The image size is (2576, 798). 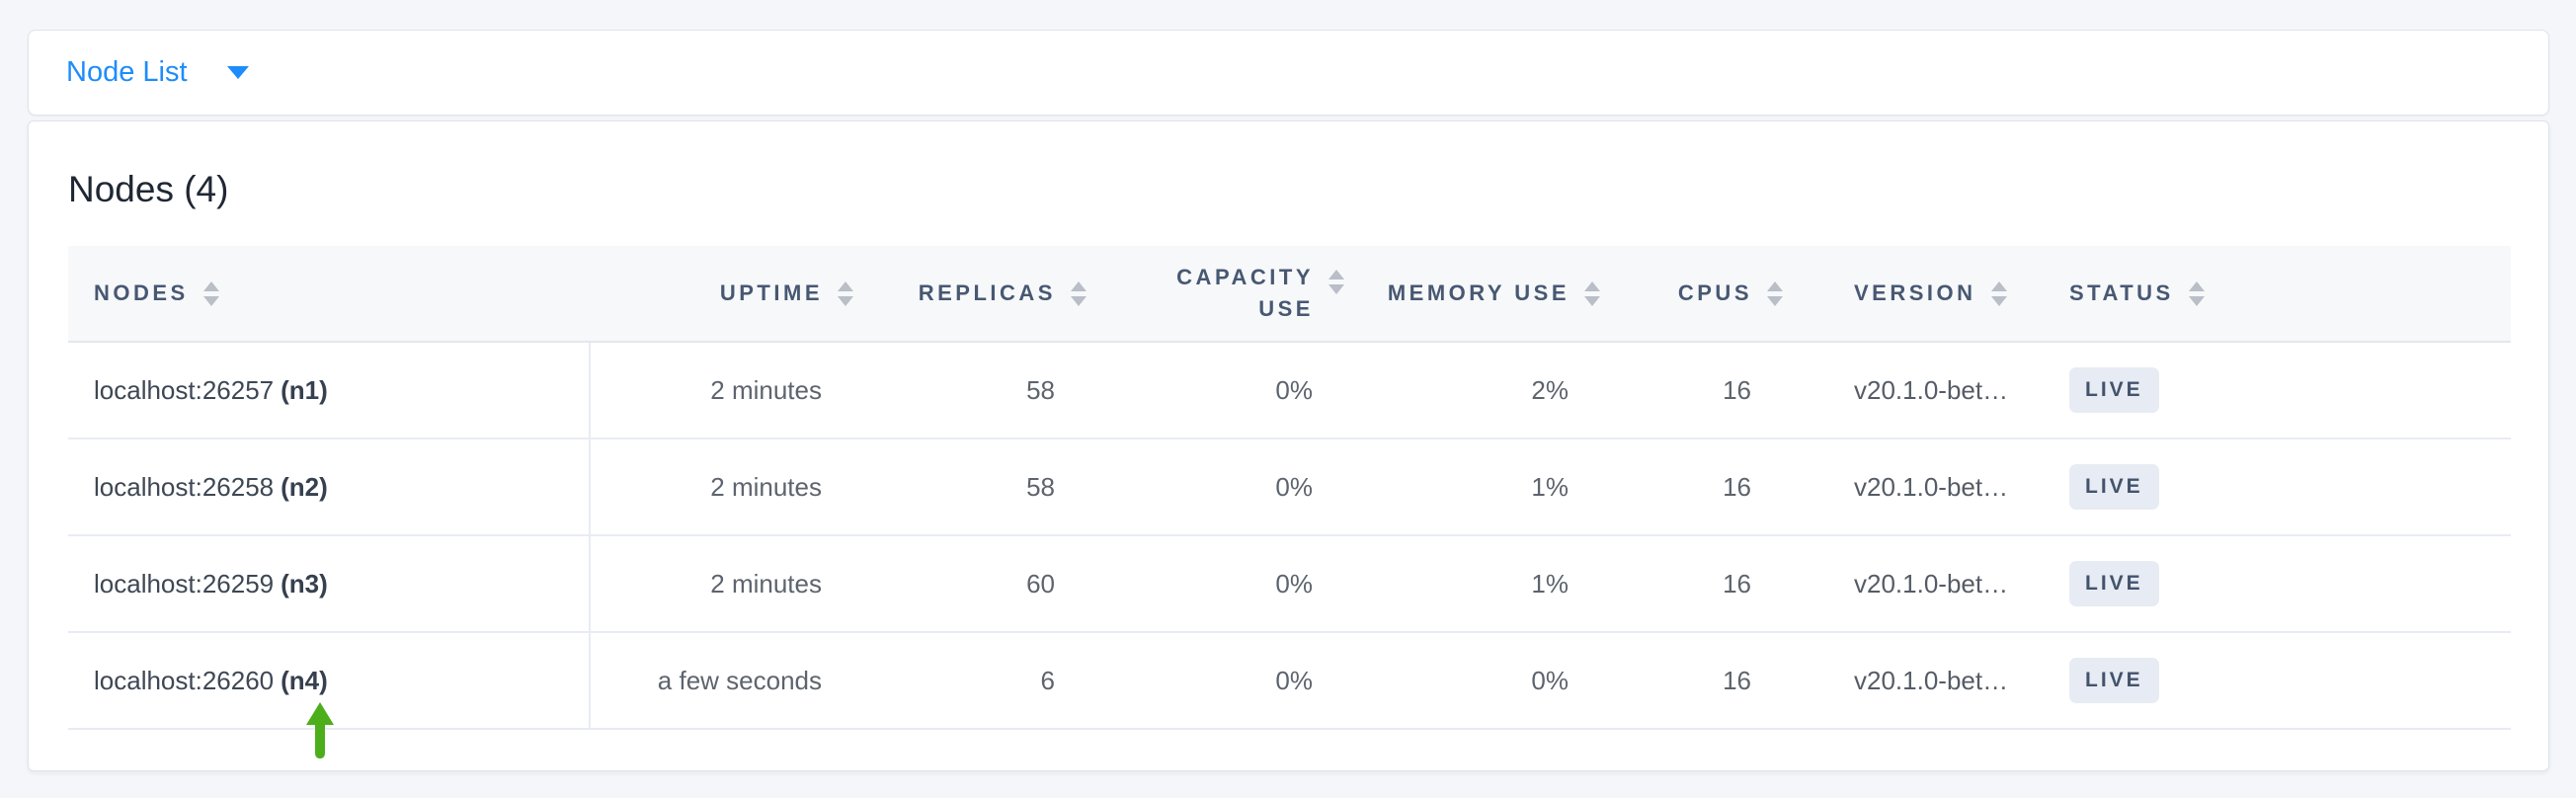 What do you see at coordinates (127, 72) in the screenshot?
I see `view-selector-label: Node List` at bounding box center [127, 72].